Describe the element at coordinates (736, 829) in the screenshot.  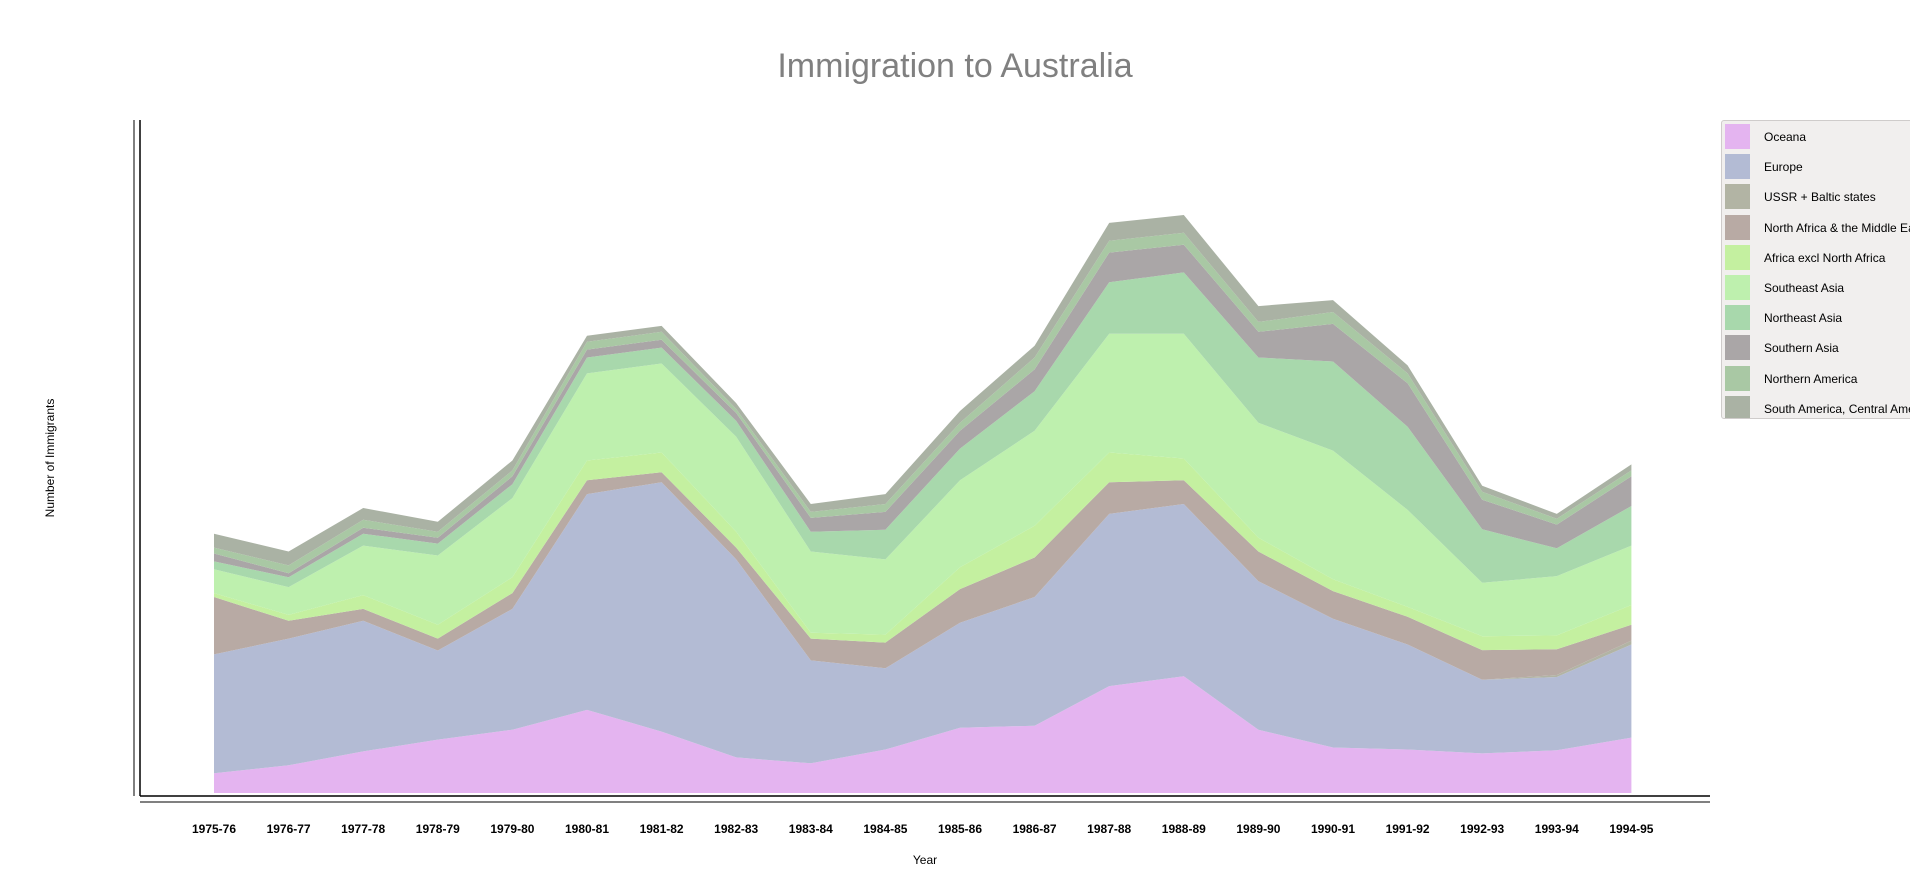
I see `x-tick-label: 1982-83` at that location.